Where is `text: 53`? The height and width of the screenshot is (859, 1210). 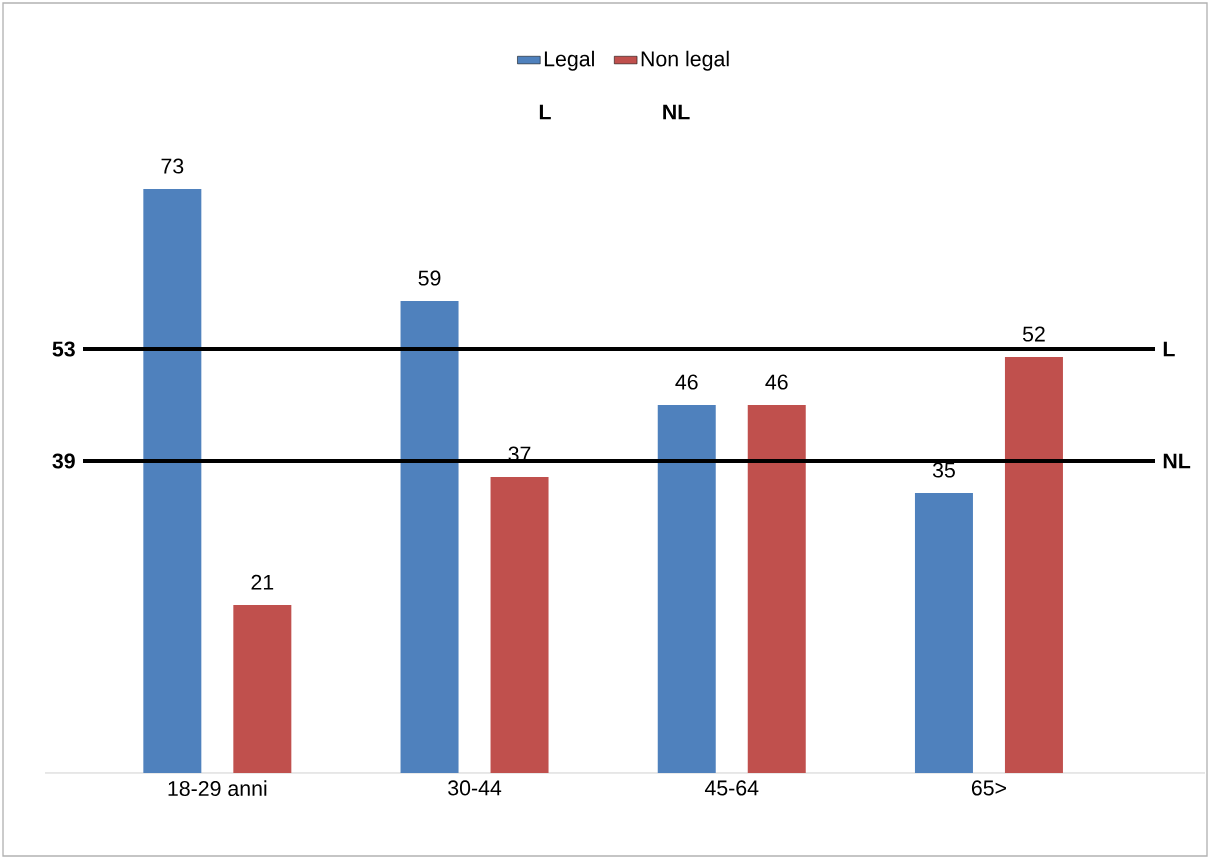
text: 53 is located at coordinates (63, 349).